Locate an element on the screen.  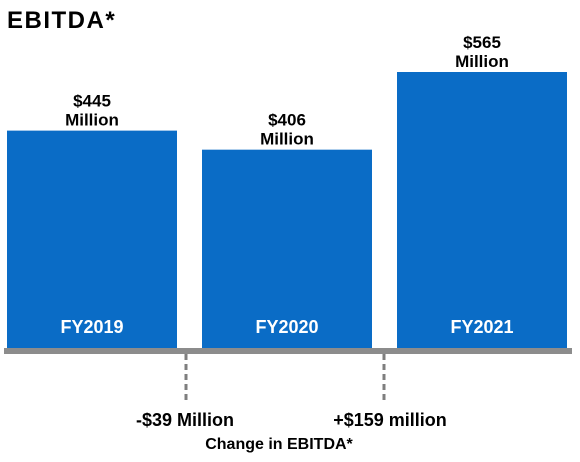
value-label-unit-fy2020: Million is located at coordinates (287, 139).